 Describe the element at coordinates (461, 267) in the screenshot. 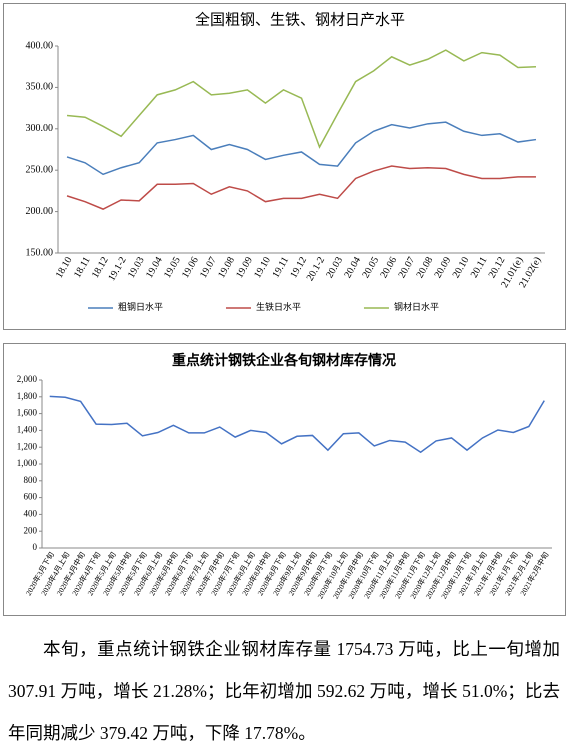

I see `x-tick-label: 20.10` at that location.